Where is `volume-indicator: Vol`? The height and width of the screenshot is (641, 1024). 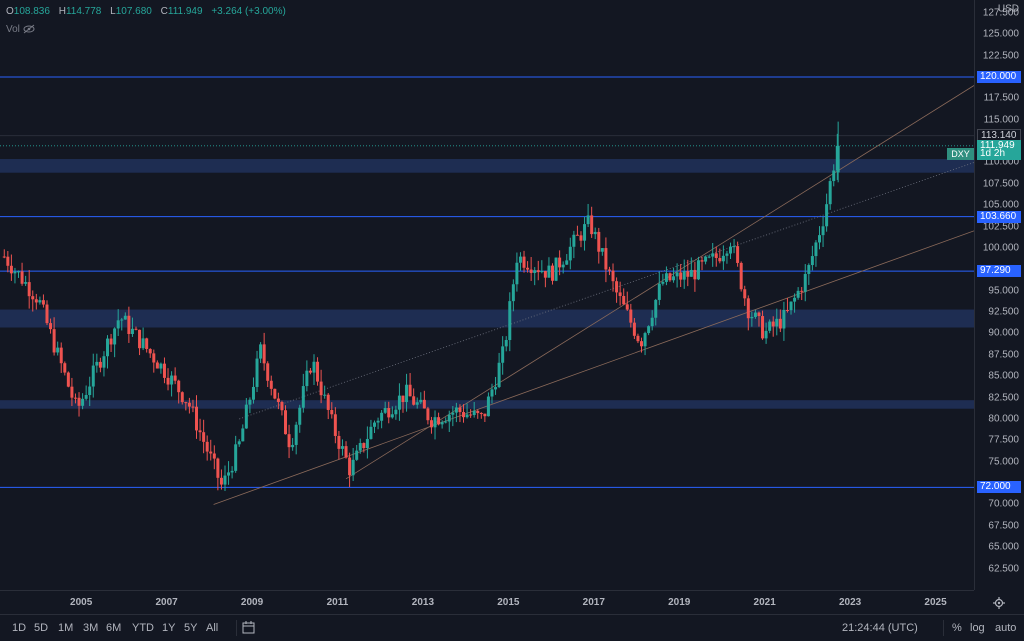
volume-indicator: Vol is located at coordinates (20, 29).